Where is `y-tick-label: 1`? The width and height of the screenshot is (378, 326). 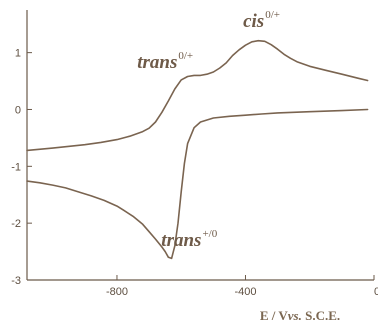 y-tick-label: 1 is located at coordinates (18, 54).